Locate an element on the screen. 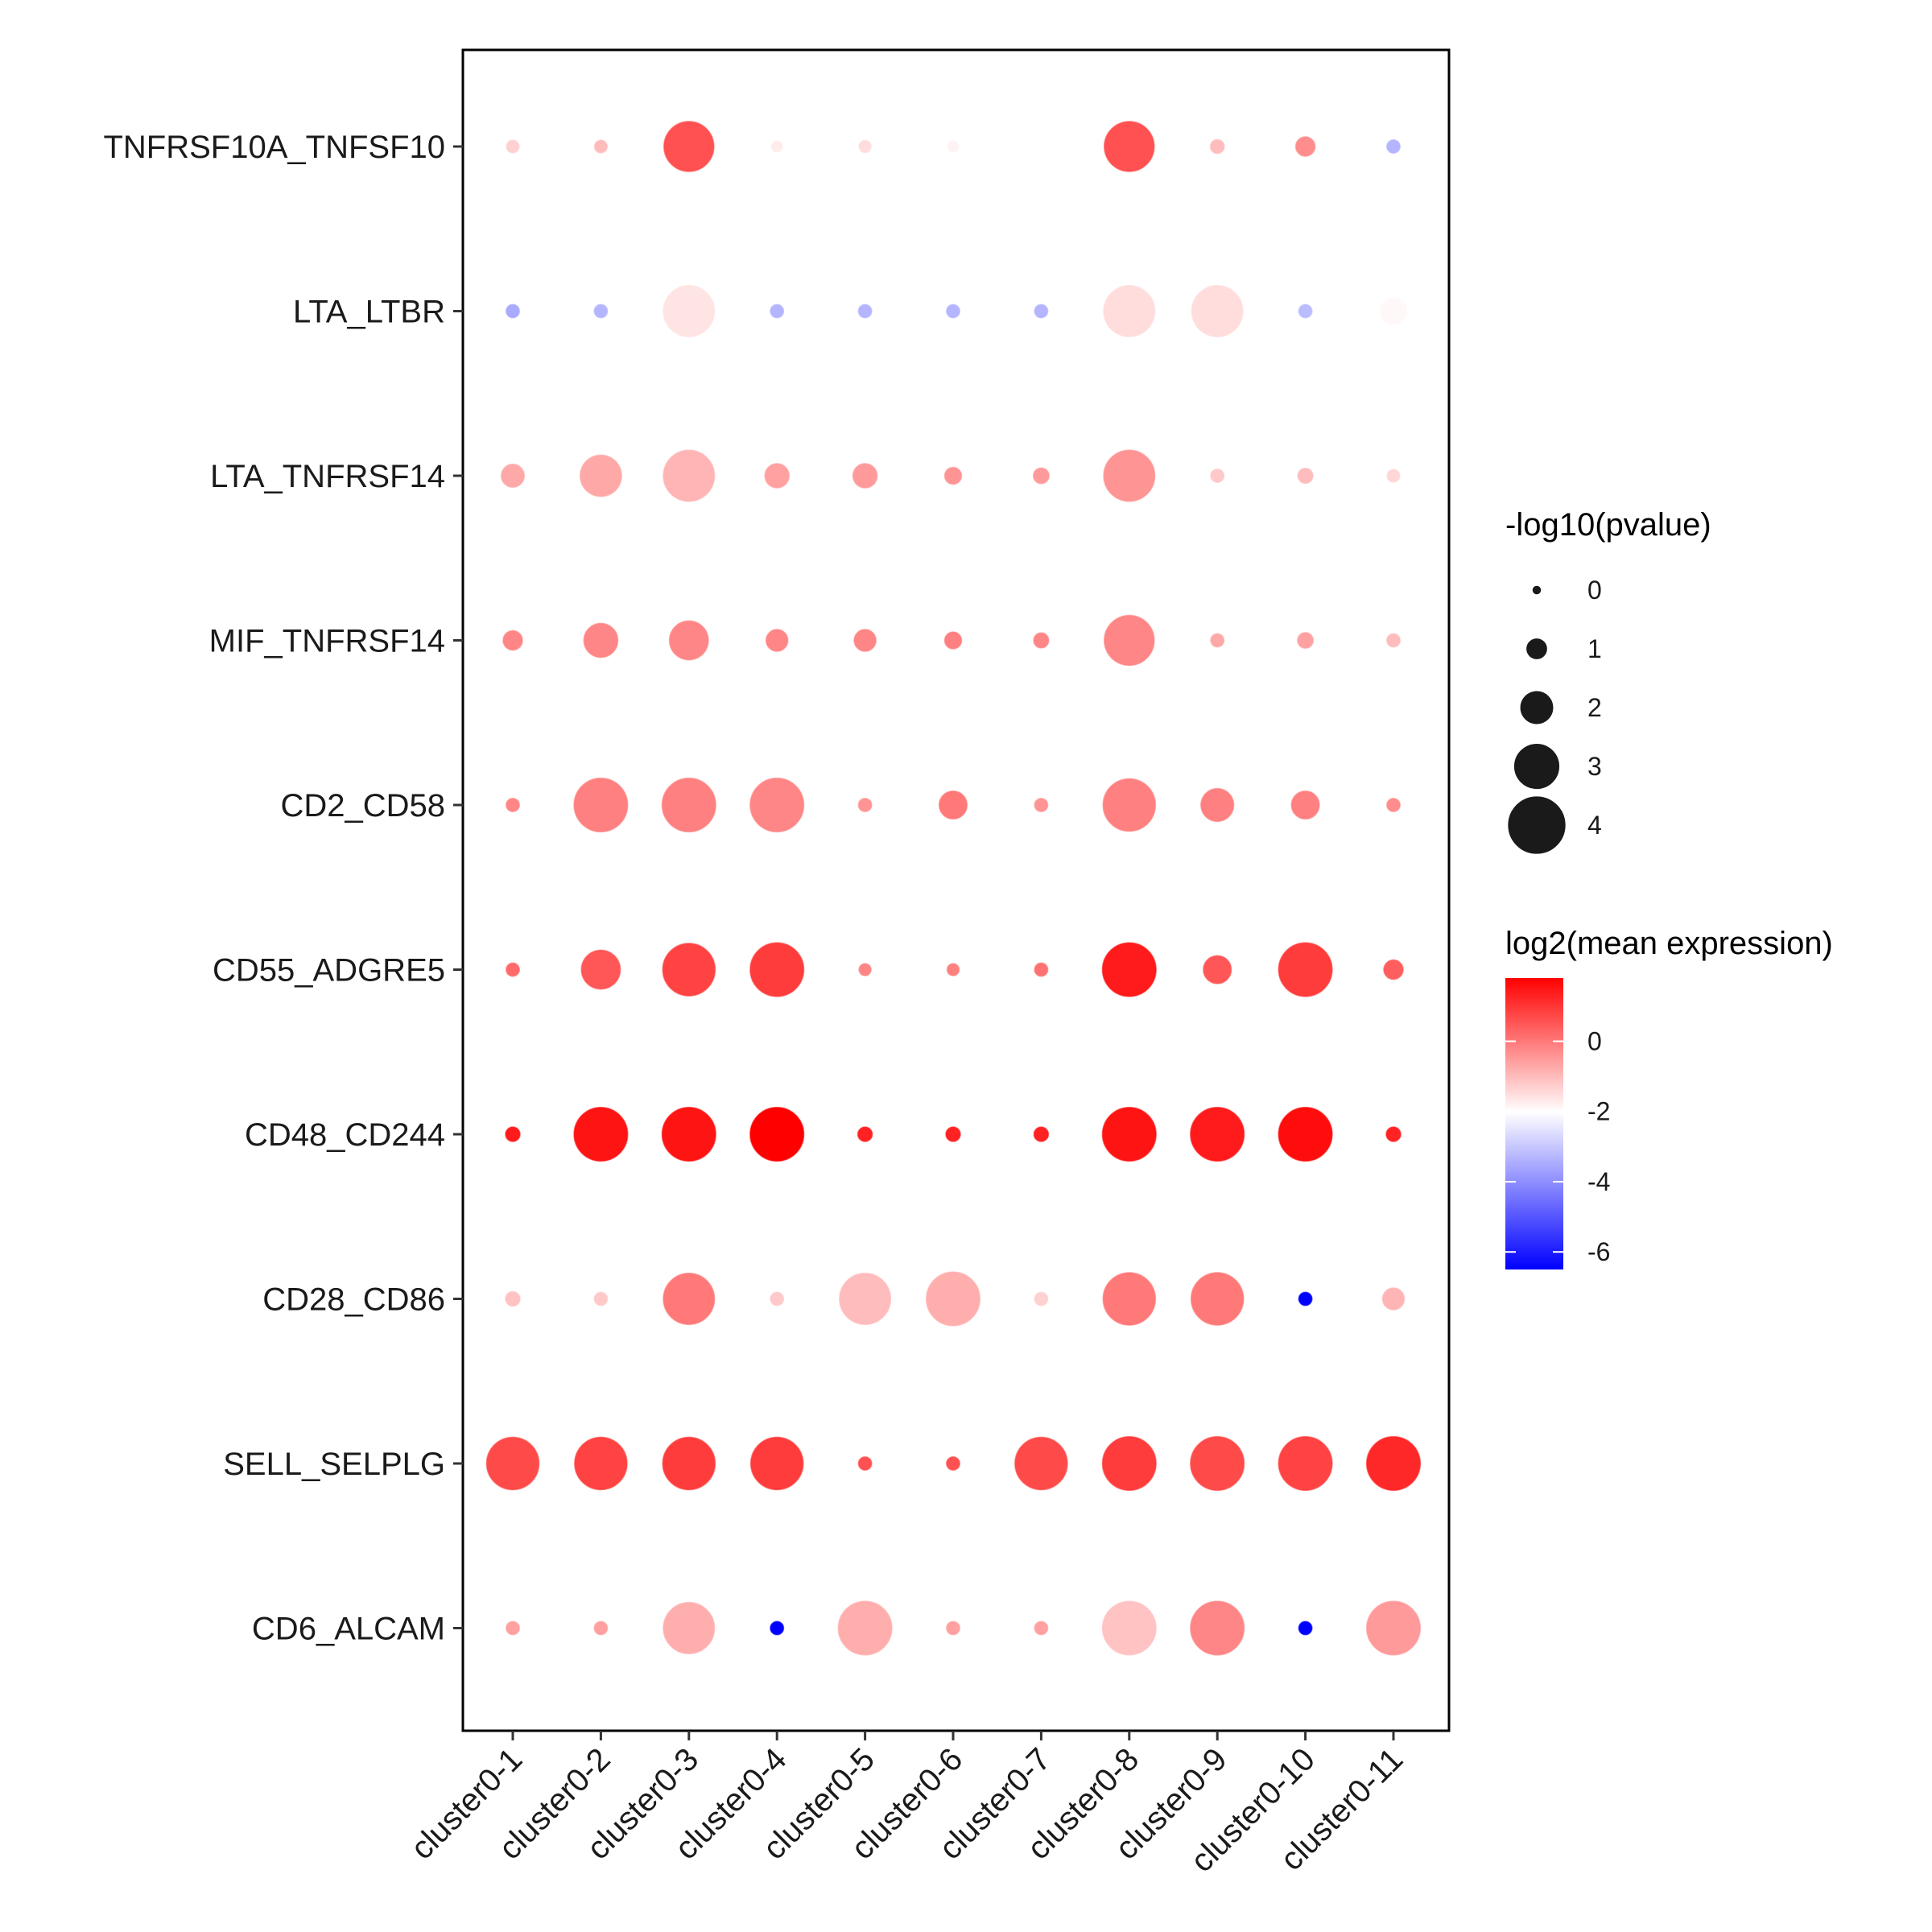 The width and height of the screenshot is (1932, 1932). size-legend-label: 4 is located at coordinates (1594, 825).